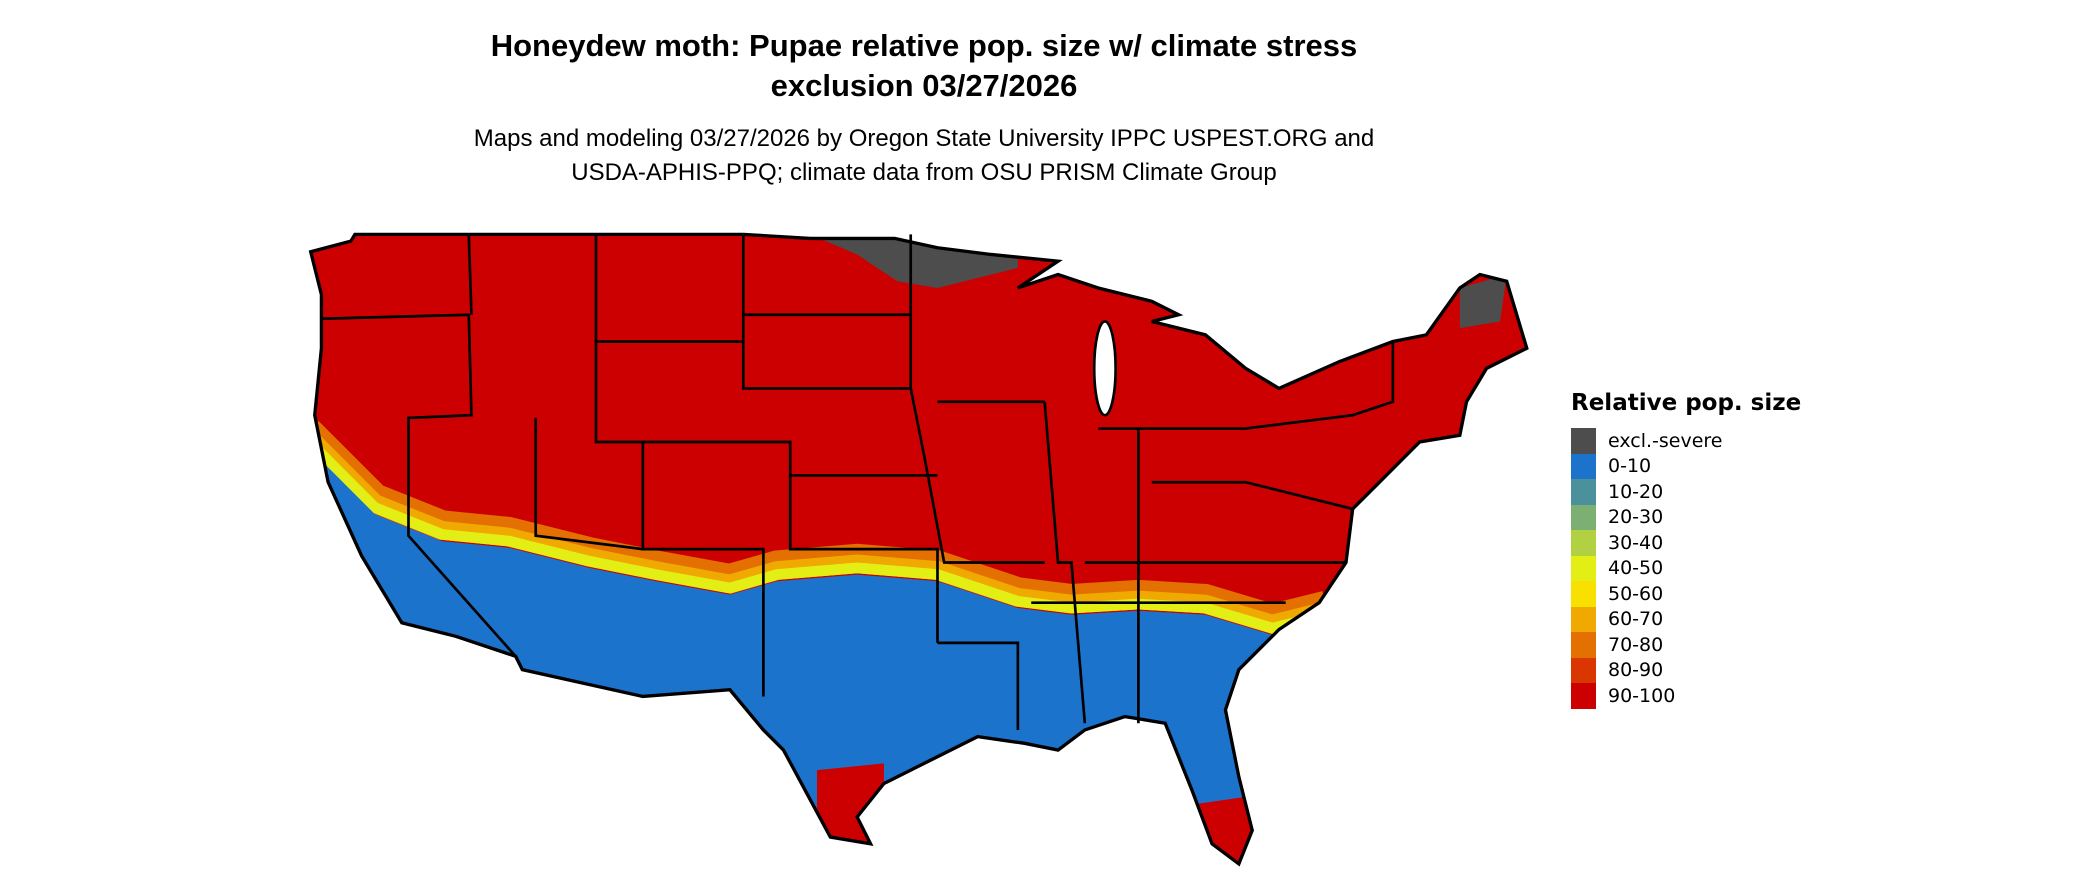 This screenshot has width=2100, height=892. What do you see at coordinates (1686, 594) in the screenshot?
I see `legend-item: 50-60` at bounding box center [1686, 594].